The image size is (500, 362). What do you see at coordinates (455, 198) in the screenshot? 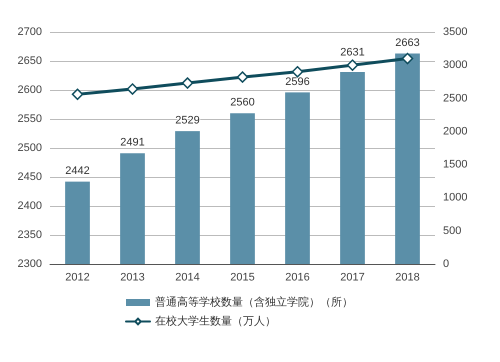
I see `y2-tick-label: 1000` at bounding box center [455, 198].